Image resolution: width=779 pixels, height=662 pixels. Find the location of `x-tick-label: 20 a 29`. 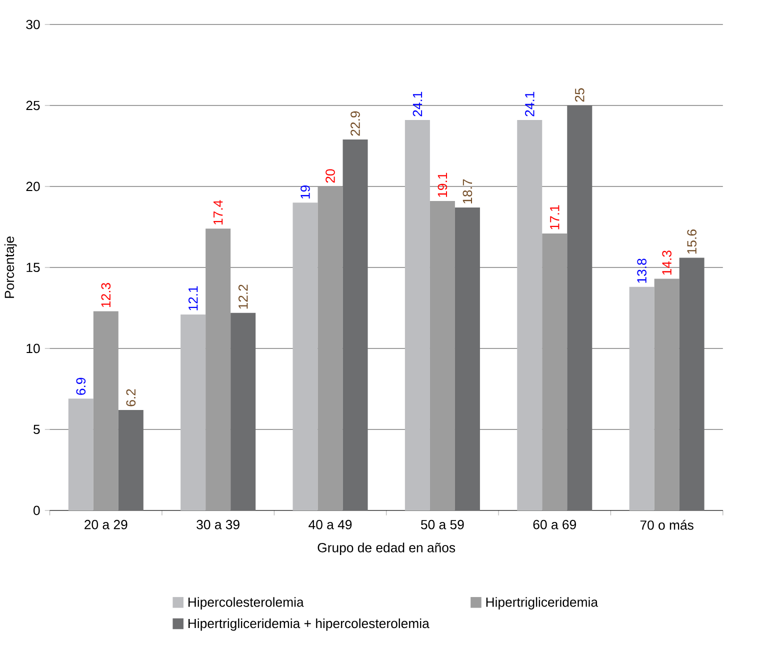

x-tick-label: 20 a 29 is located at coordinates (106, 525).